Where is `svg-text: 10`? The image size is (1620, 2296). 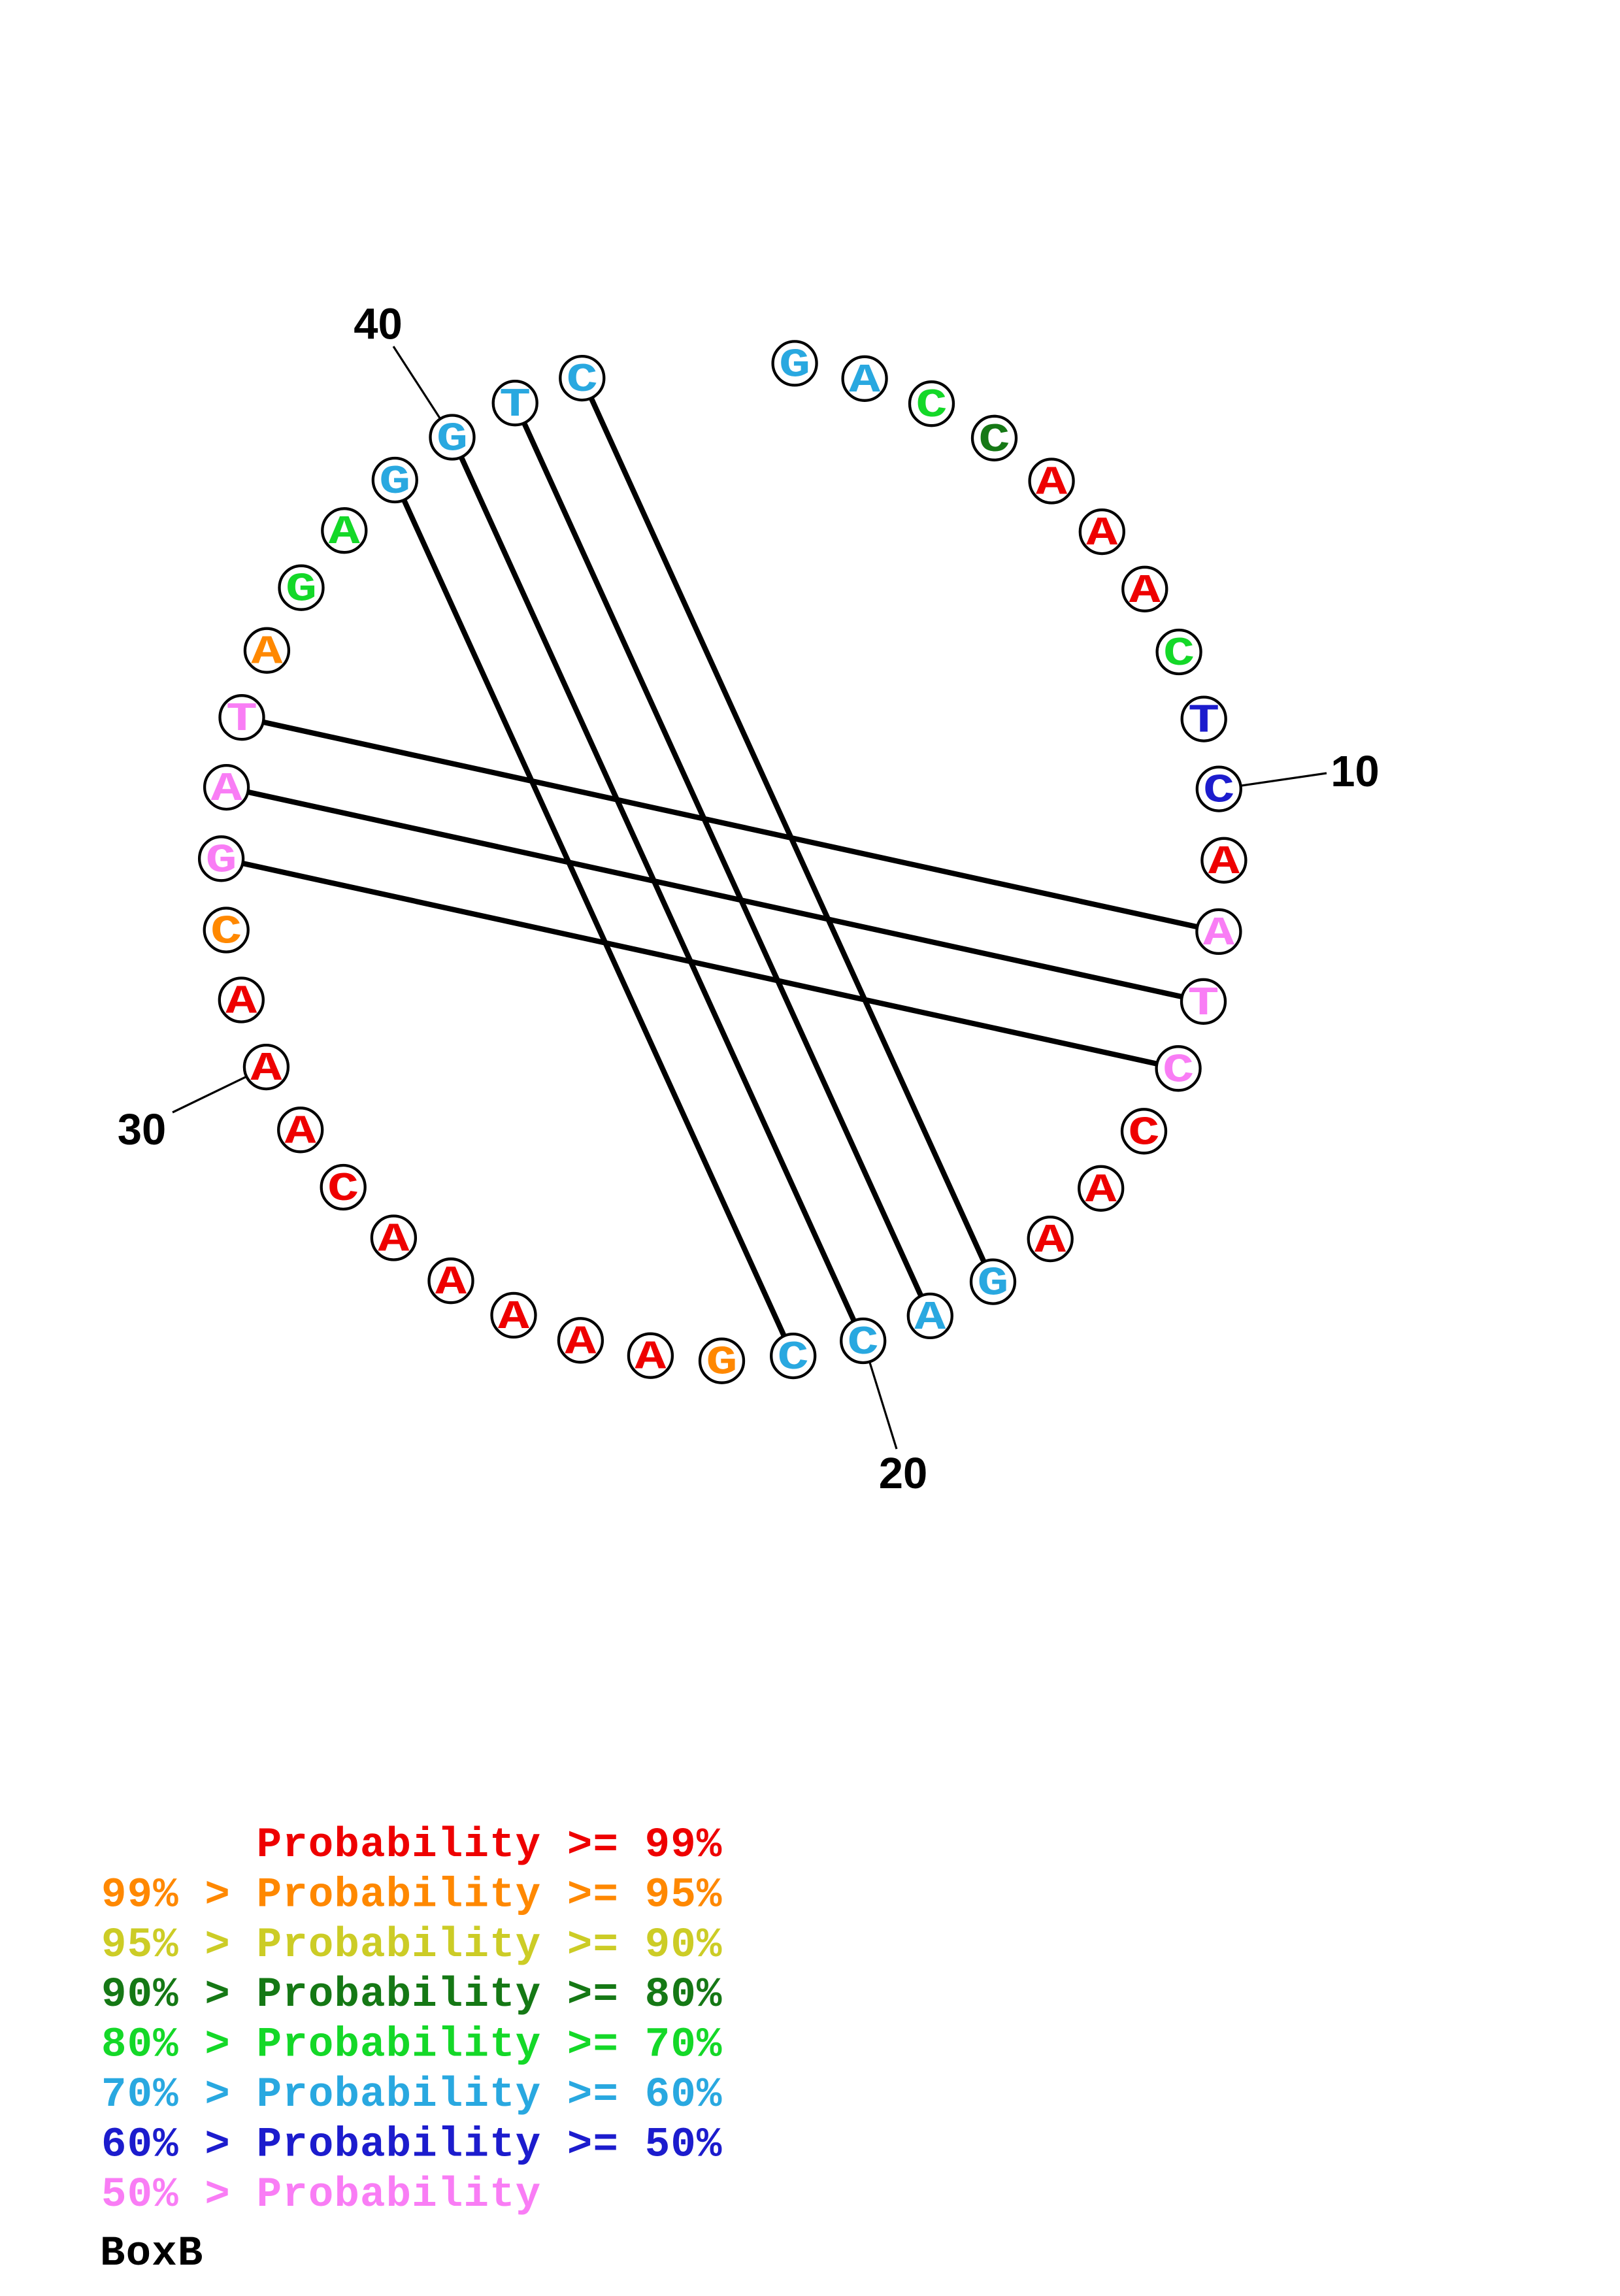 svg-text: 10 is located at coordinates (1355, 771).